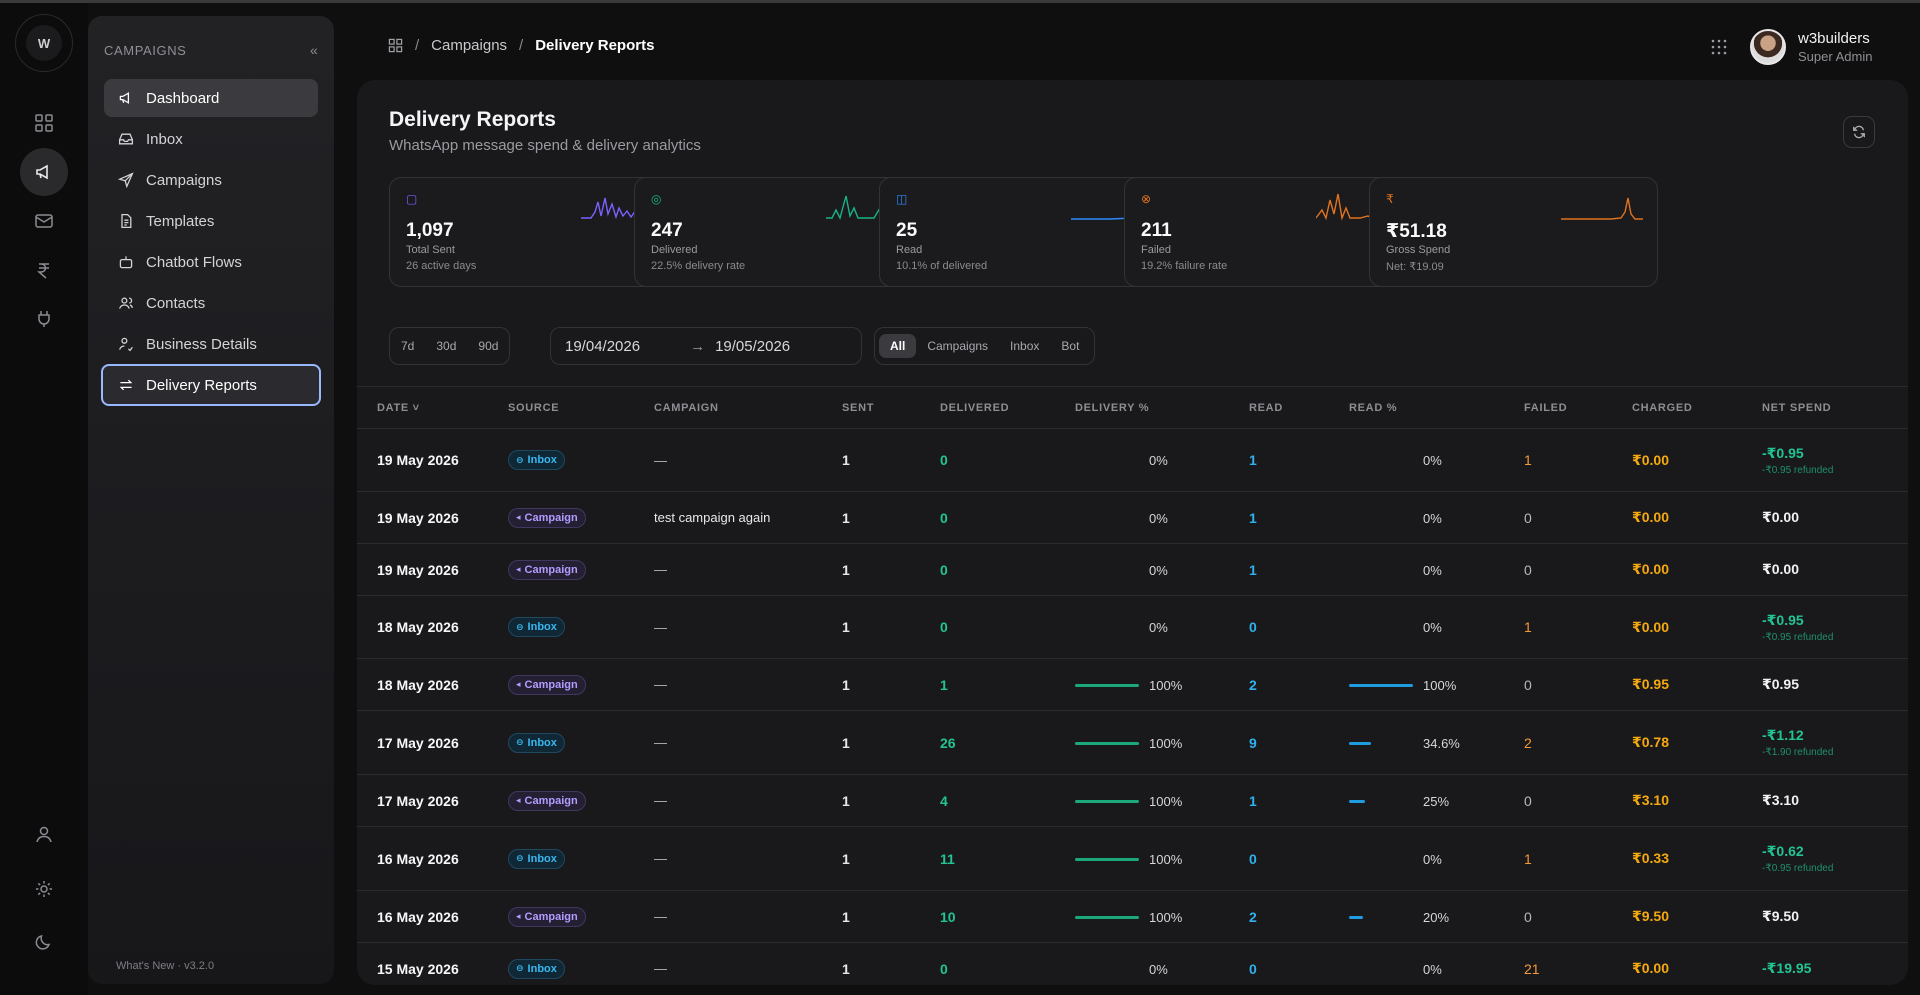 This screenshot has width=1920, height=995. Describe the element at coordinates (674, 250) in the screenshot. I see `stat-label: Delivered` at that location.